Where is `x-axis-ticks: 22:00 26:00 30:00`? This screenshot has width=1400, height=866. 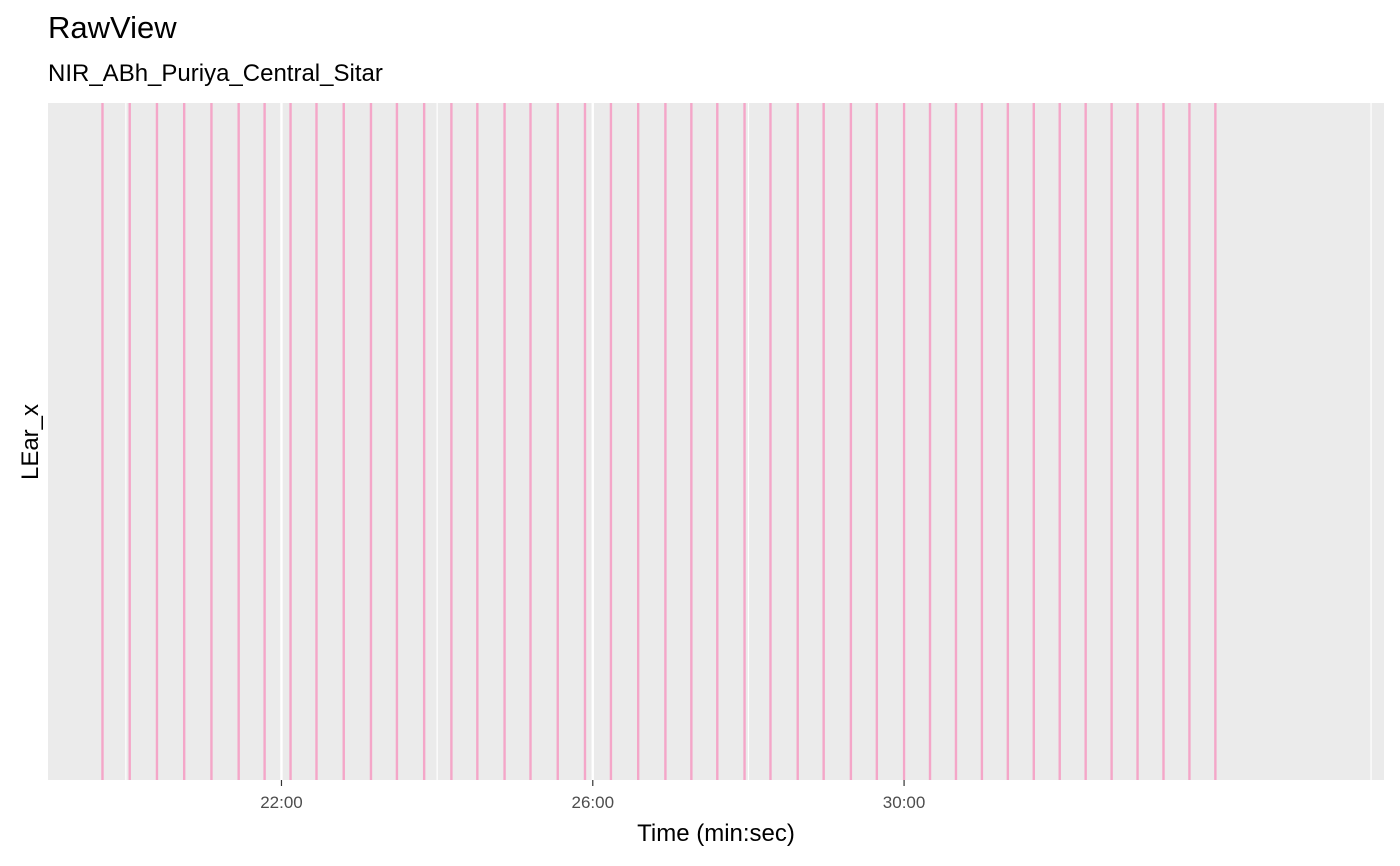 x-axis-ticks: 22:00 26:00 30:00 is located at coordinates (592, 796).